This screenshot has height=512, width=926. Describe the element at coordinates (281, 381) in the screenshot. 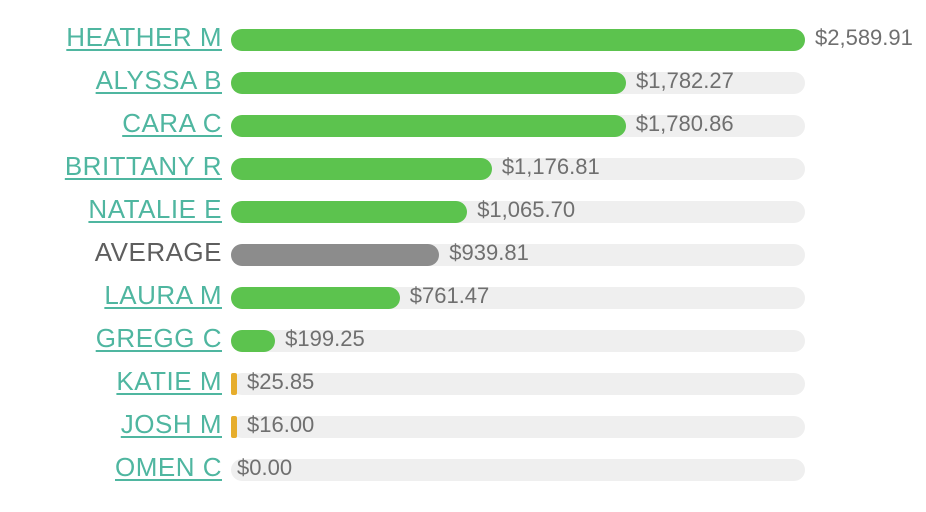

I see `amount-label: $25.85` at that location.